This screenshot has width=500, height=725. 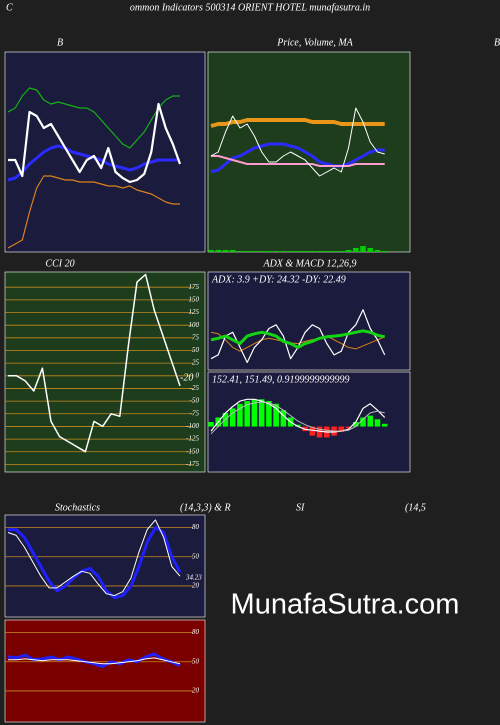 I want to click on y-tick-label: -125, so click(x=192, y=439).